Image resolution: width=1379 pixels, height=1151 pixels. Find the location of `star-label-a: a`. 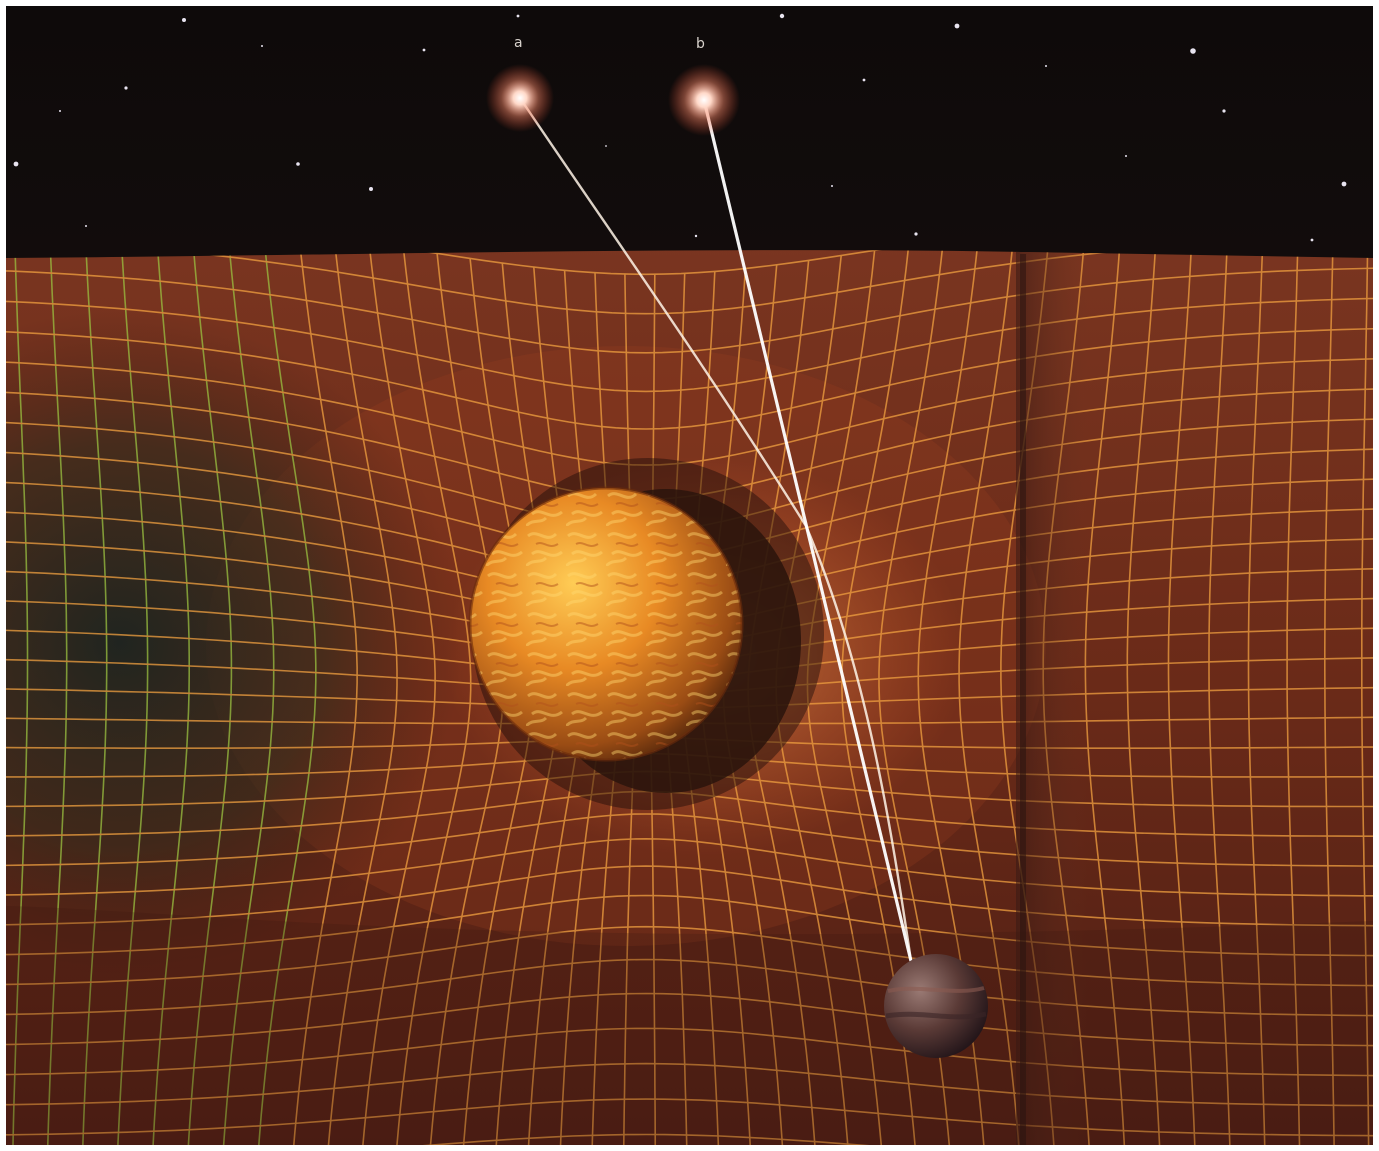

star-label-a: a is located at coordinates (518, 43).